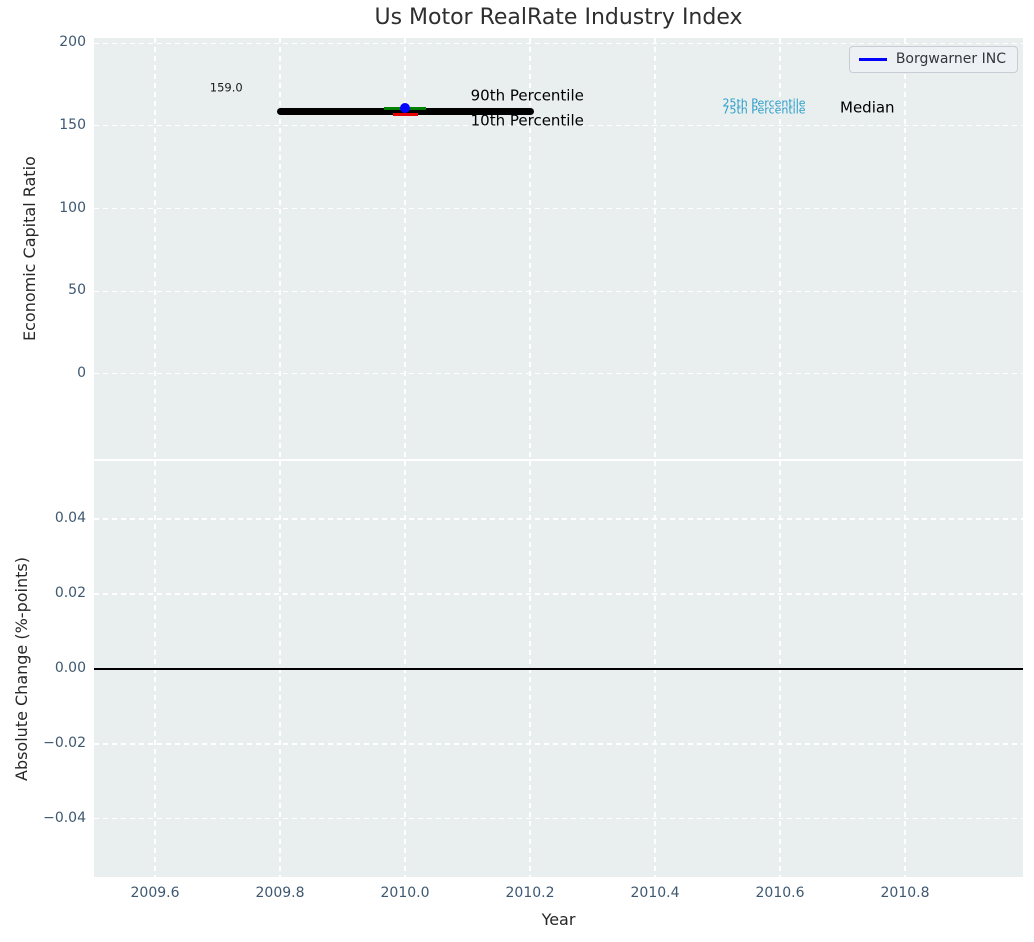  What do you see at coordinates (558, 594) in the screenshot?
I see `gridline-y-0.02` at bounding box center [558, 594].